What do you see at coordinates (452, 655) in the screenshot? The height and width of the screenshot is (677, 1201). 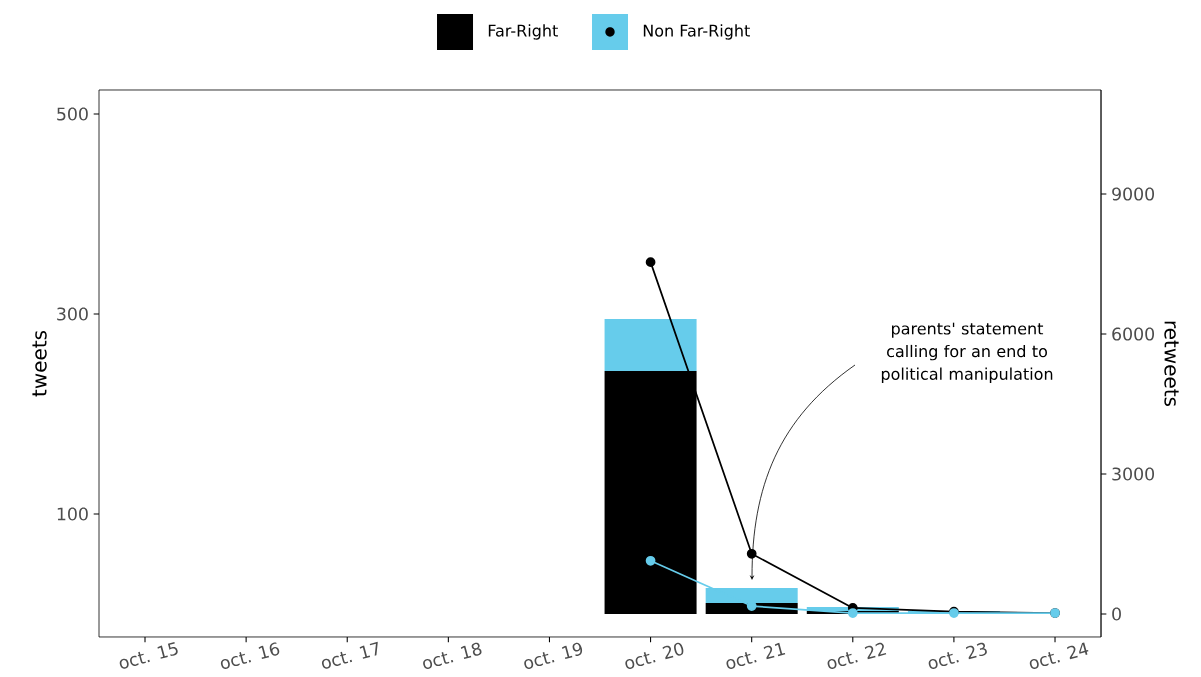 I see `x-tick-label: oct. 18` at bounding box center [452, 655].